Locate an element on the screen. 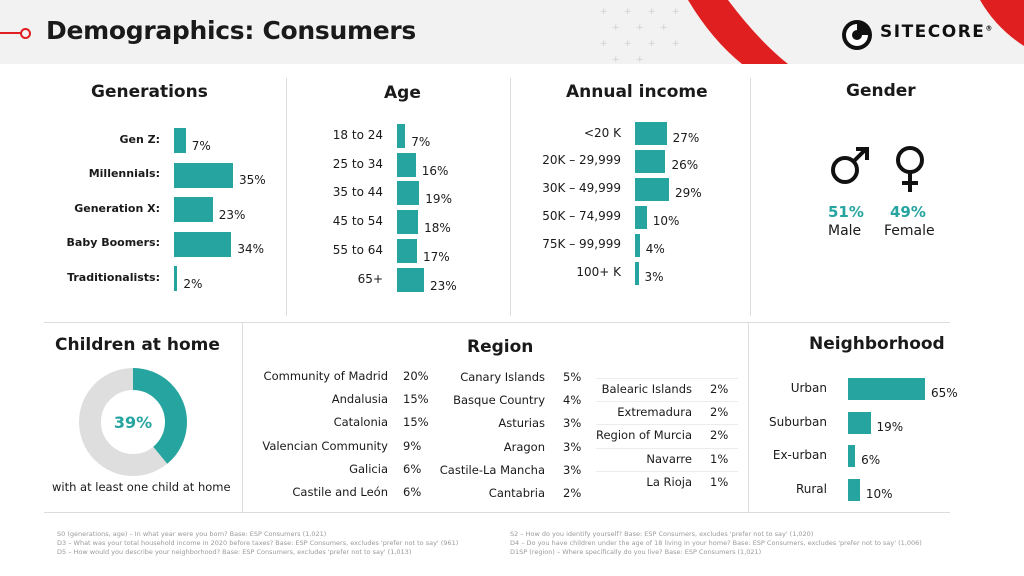 The image size is (1024, 576). region-name: La Rioja is located at coordinates (669, 481).